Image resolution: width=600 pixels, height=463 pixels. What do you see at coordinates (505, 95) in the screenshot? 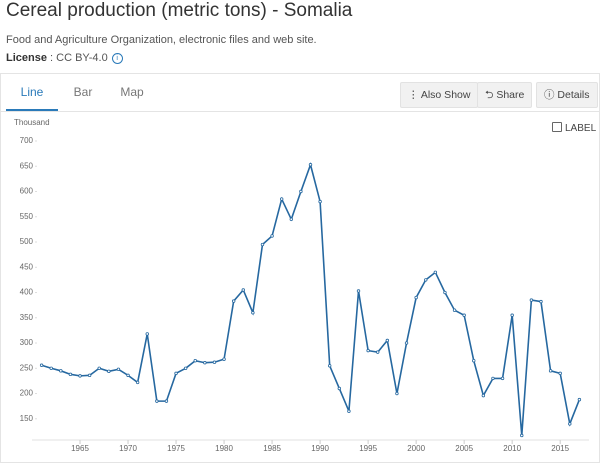
I see `share-button: ⮌ Share` at bounding box center [505, 95].